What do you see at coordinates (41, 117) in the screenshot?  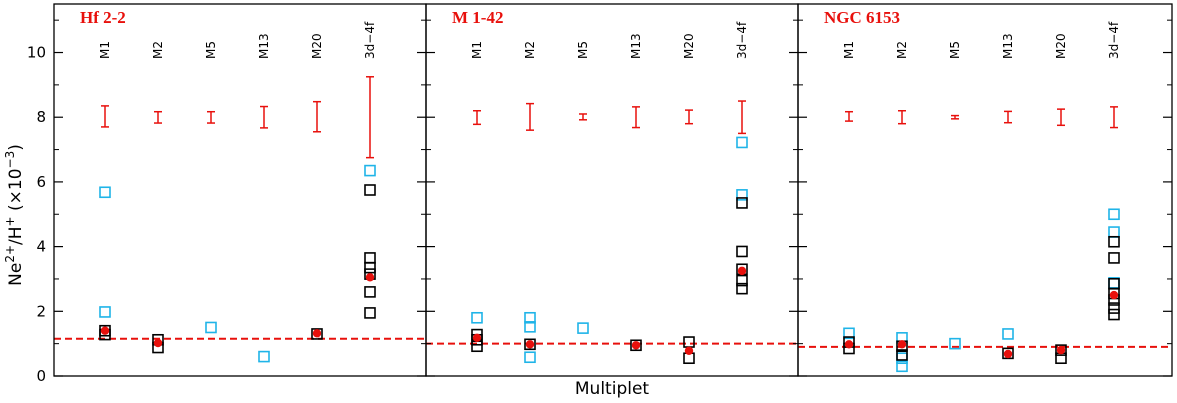 I see `y-tick-label: 8` at bounding box center [41, 117].